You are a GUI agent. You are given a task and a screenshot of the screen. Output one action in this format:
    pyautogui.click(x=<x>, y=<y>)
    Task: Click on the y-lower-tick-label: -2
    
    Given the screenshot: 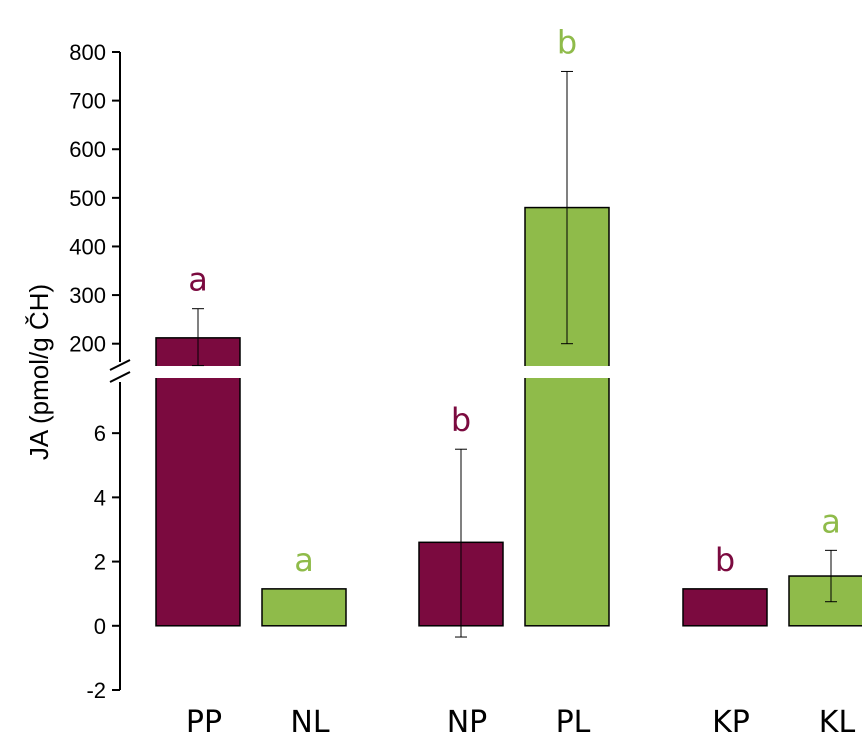 What is the action you would take?
    pyautogui.click(x=96, y=690)
    